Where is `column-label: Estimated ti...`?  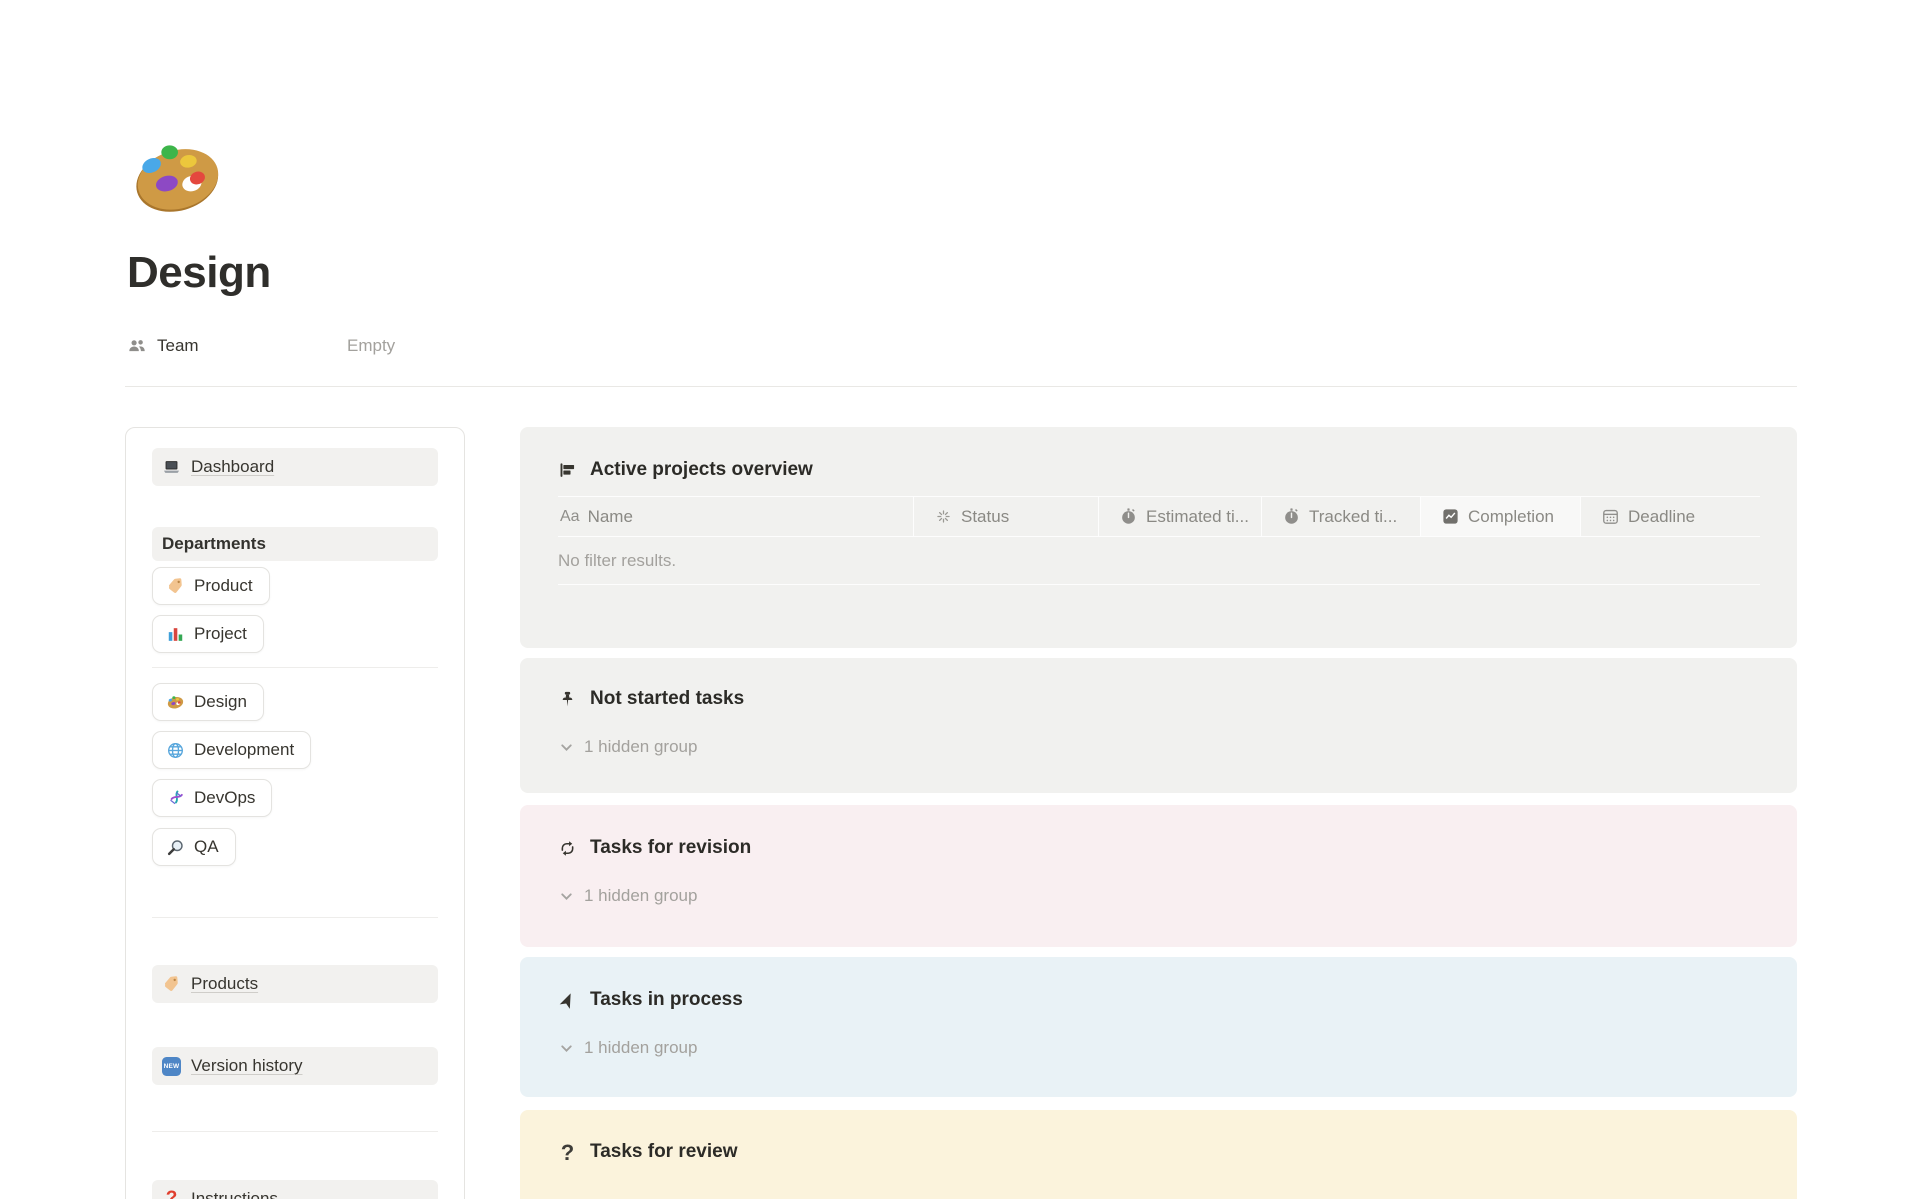
column-label: Estimated ti... is located at coordinates (1197, 516).